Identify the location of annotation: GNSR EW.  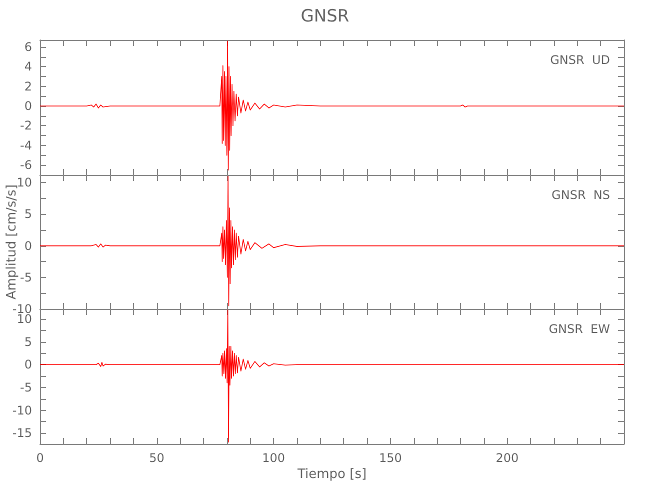
(579, 329).